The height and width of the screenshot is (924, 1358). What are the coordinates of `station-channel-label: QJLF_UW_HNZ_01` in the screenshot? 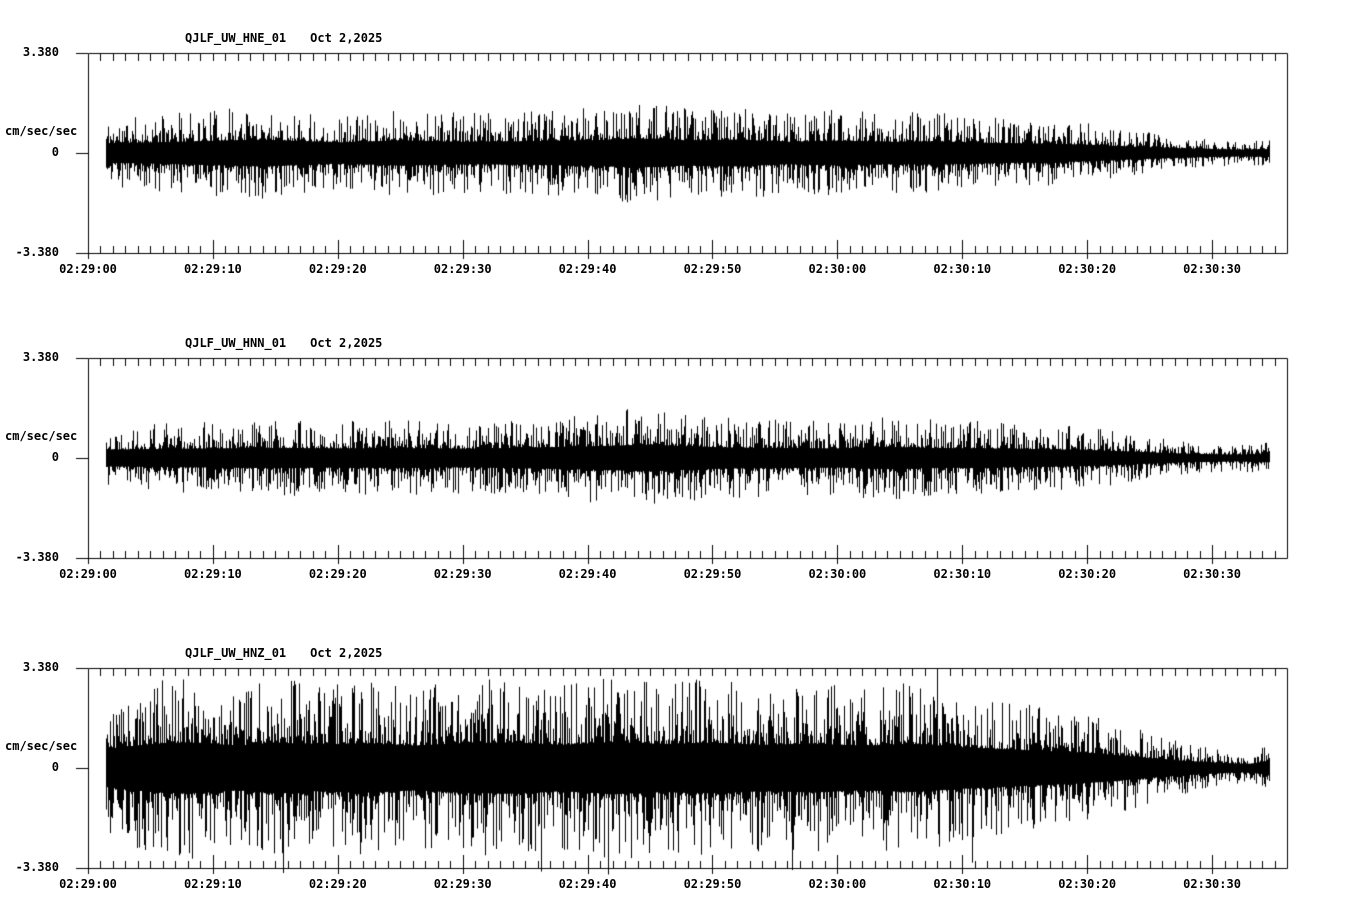 It's located at (236, 653).